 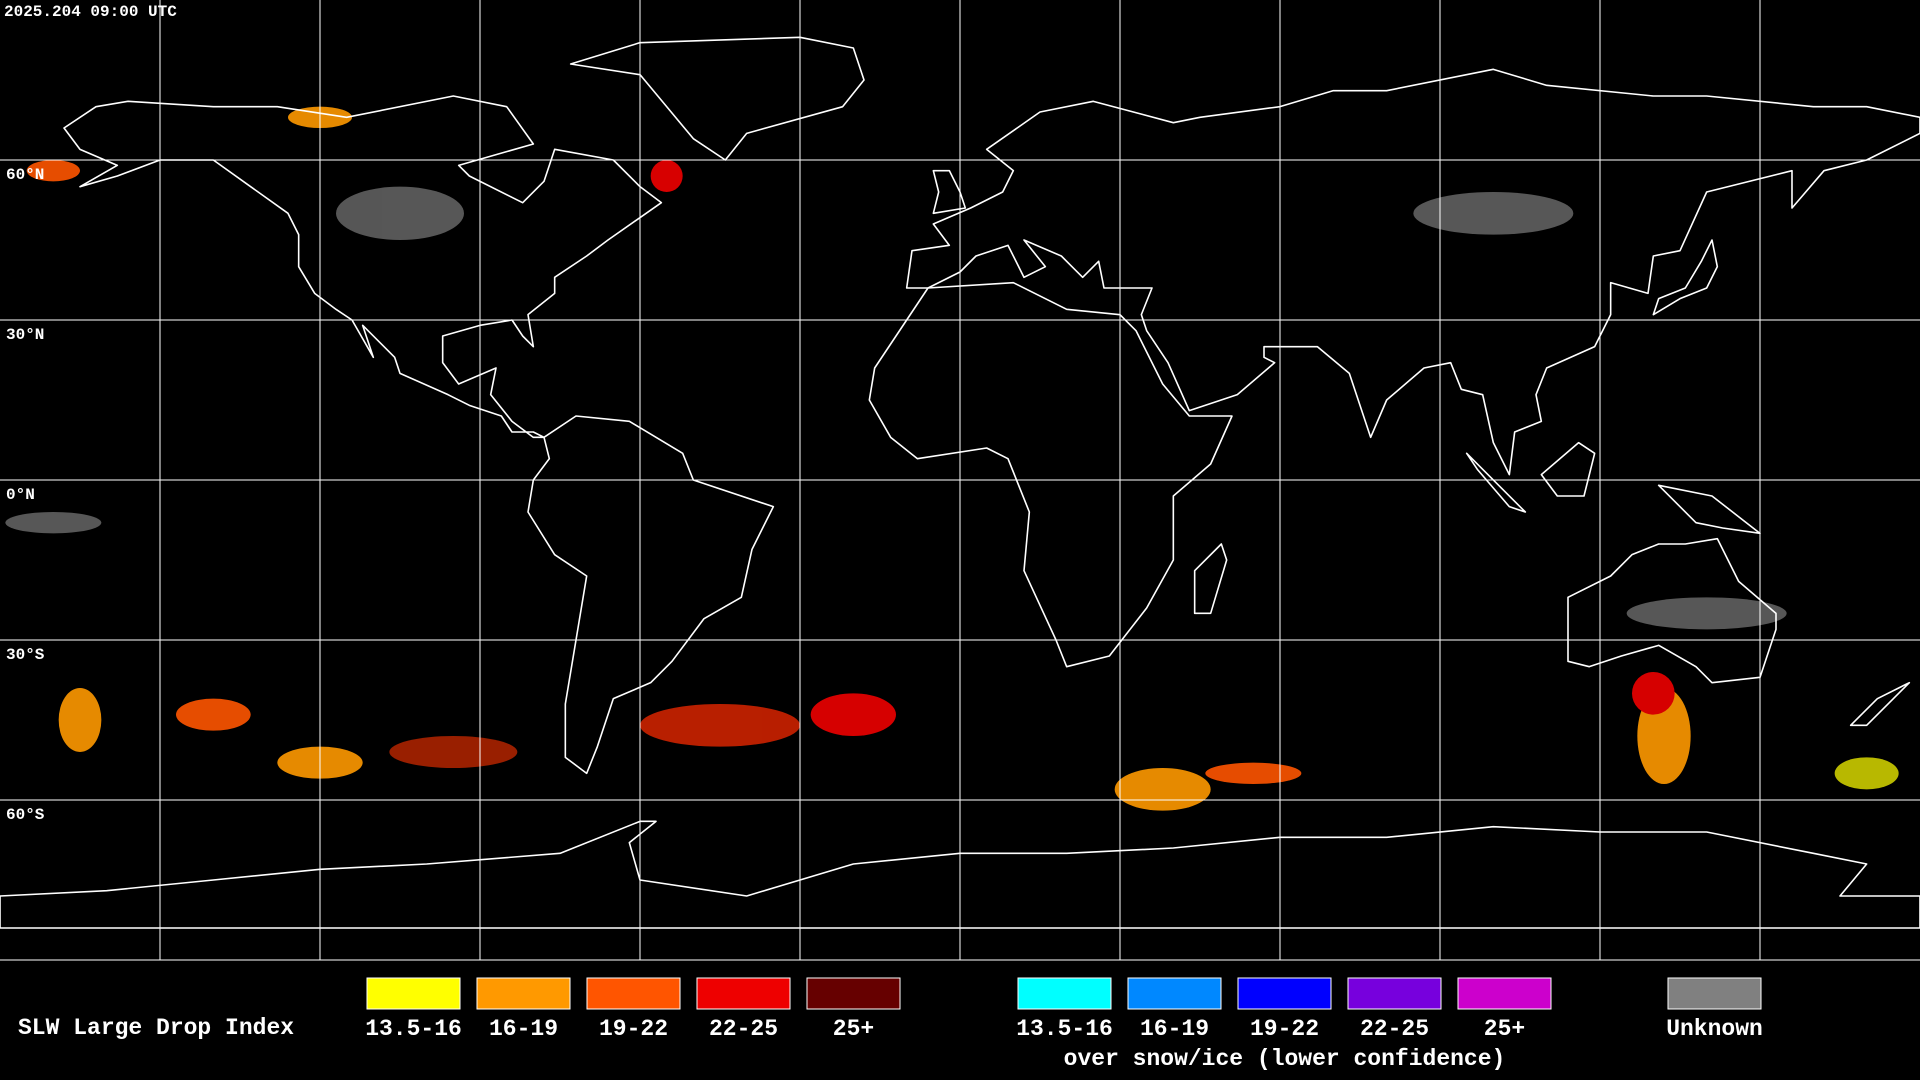 I want to click on latitude-label: 60°N, so click(x=25, y=175).